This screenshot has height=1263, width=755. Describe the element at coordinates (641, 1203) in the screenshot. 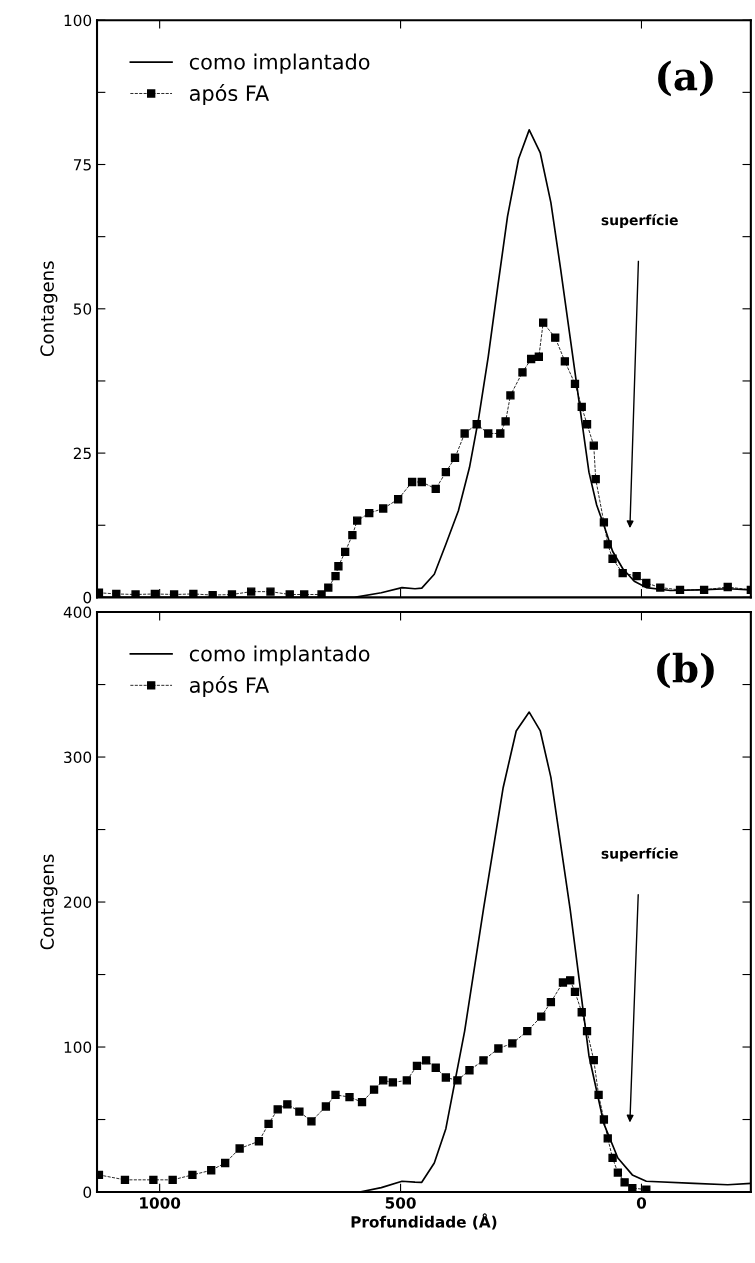

I see `x-tick-label: 0` at that location.